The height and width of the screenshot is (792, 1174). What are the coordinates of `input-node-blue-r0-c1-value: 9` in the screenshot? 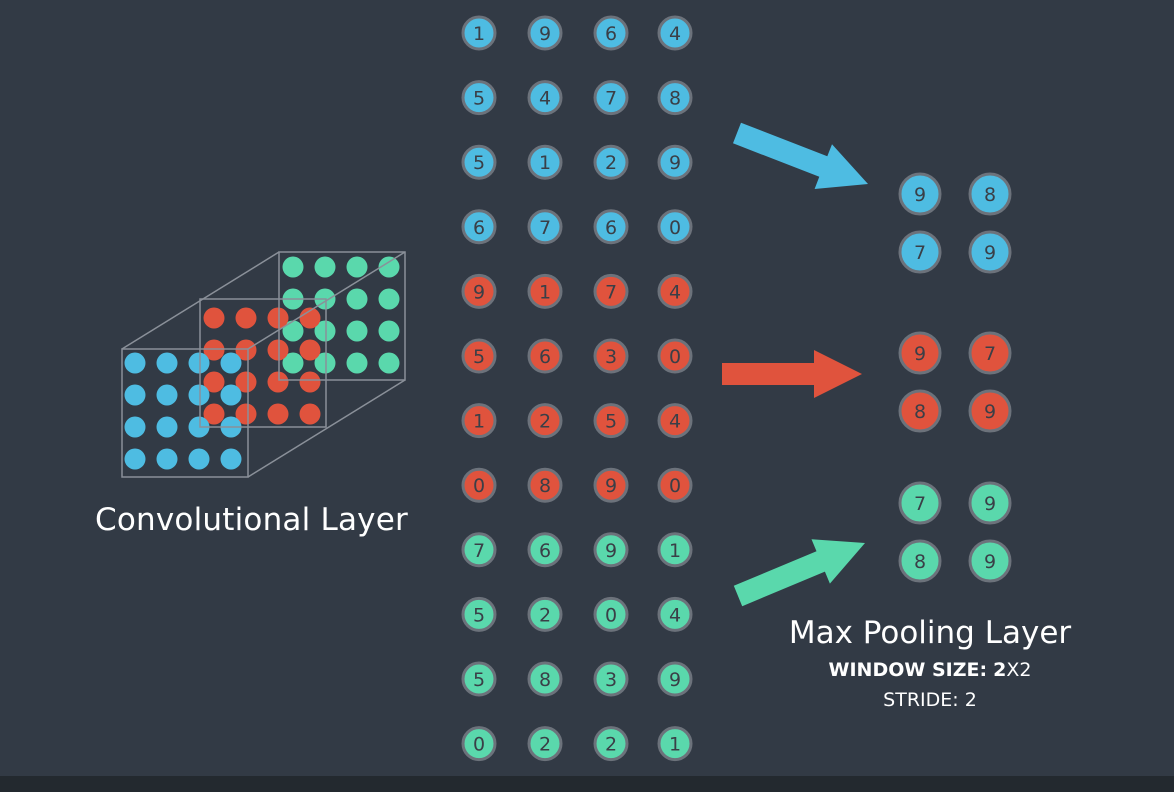 It's located at (545, 34).